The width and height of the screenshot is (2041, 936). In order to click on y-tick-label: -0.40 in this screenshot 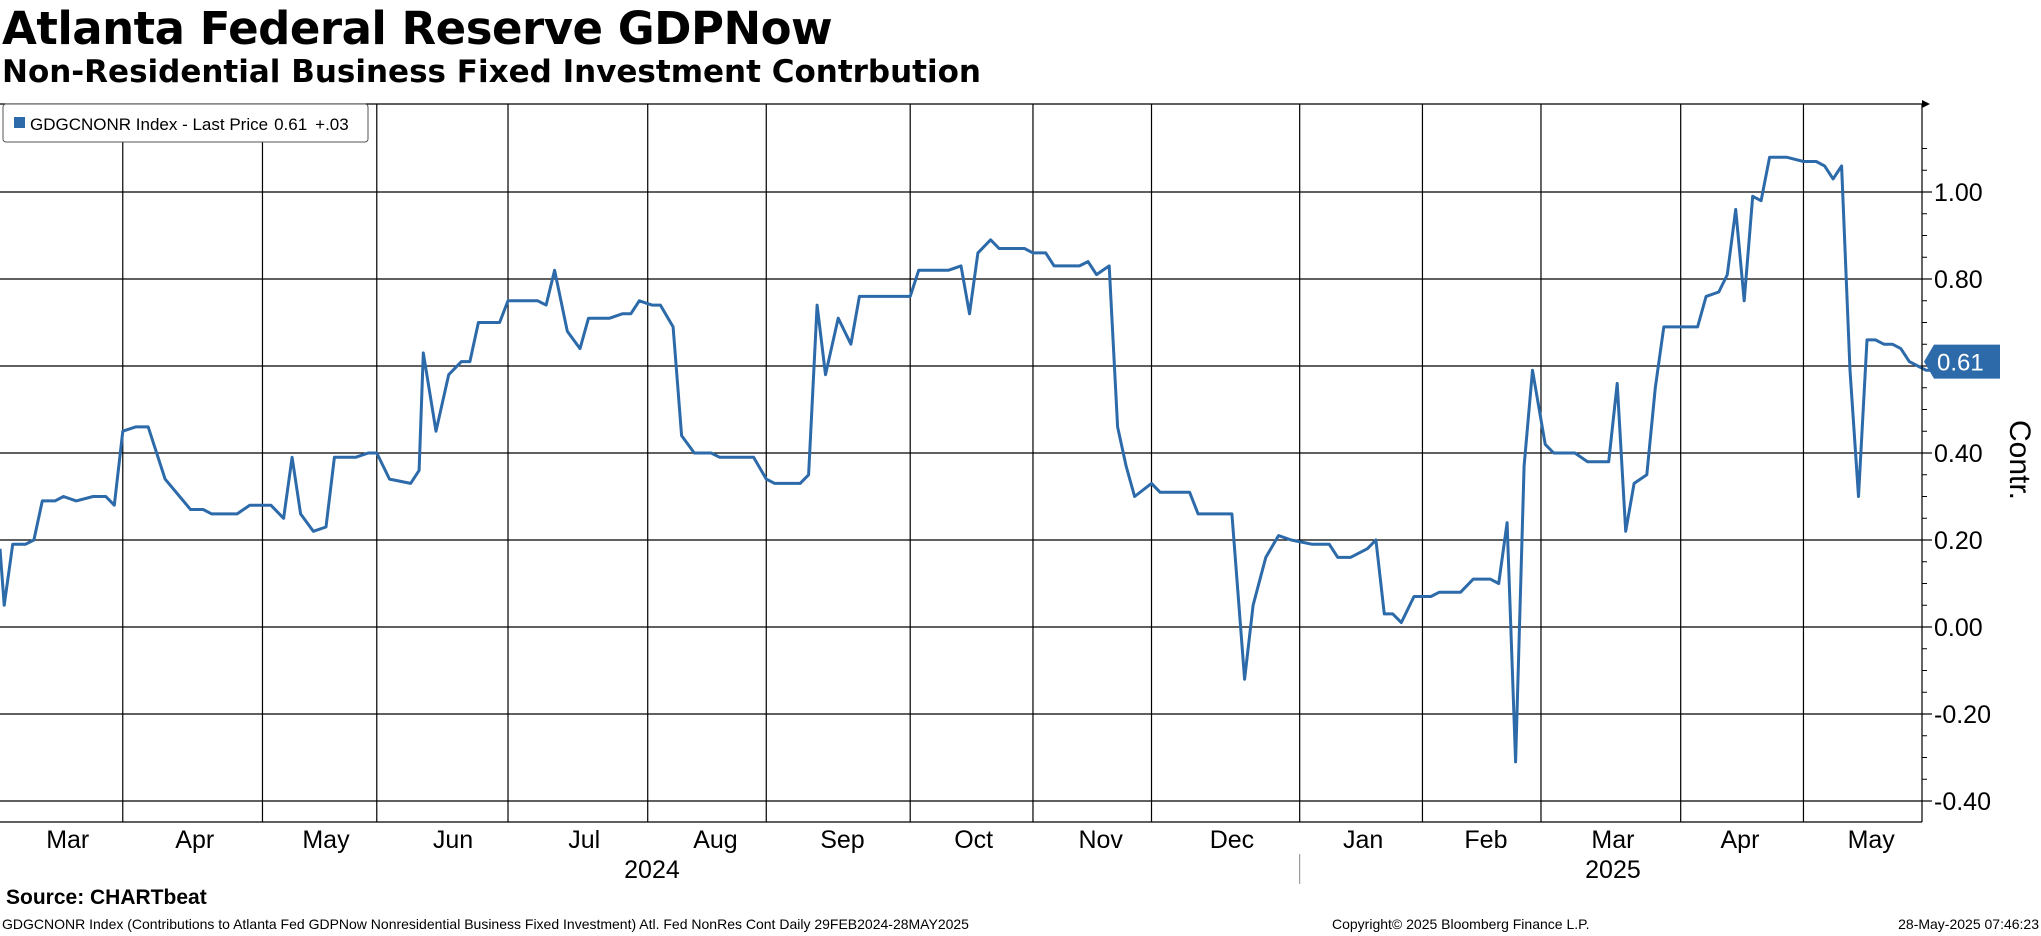, I will do `click(1962, 802)`.